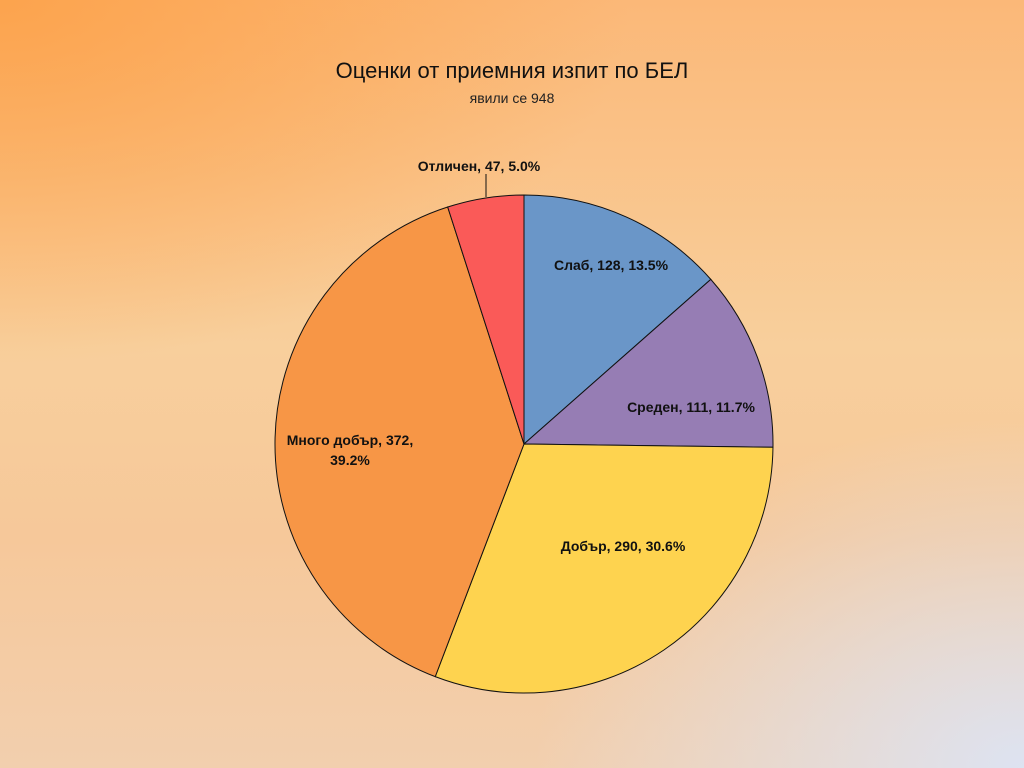 The height and width of the screenshot is (768, 1024). Describe the element at coordinates (512, 70) in the screenshot. I see `chart-title: Оценки от приемния изпит по БЕЛ` at that location.